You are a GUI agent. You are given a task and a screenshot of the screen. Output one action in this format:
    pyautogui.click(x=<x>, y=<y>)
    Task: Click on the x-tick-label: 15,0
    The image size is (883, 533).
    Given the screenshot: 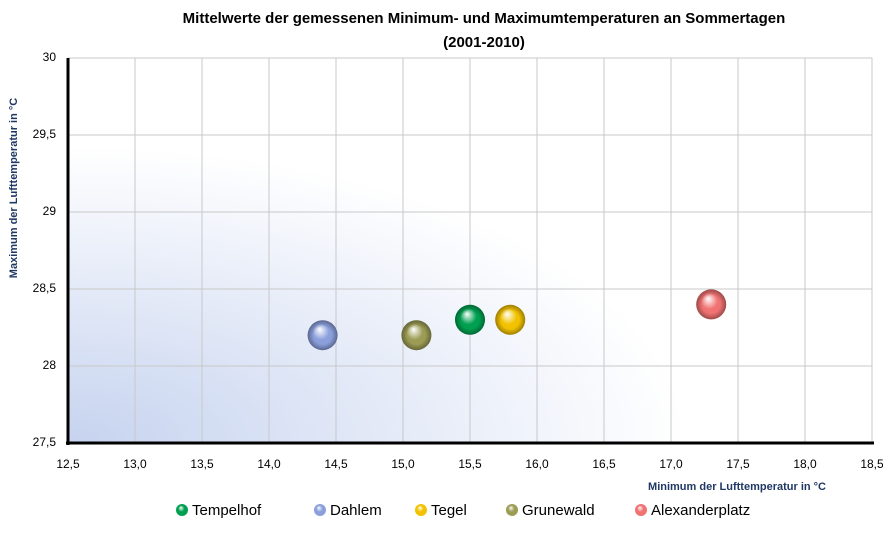 What is the action you would take?
    pyautogui.click(x=403, y=464)
    